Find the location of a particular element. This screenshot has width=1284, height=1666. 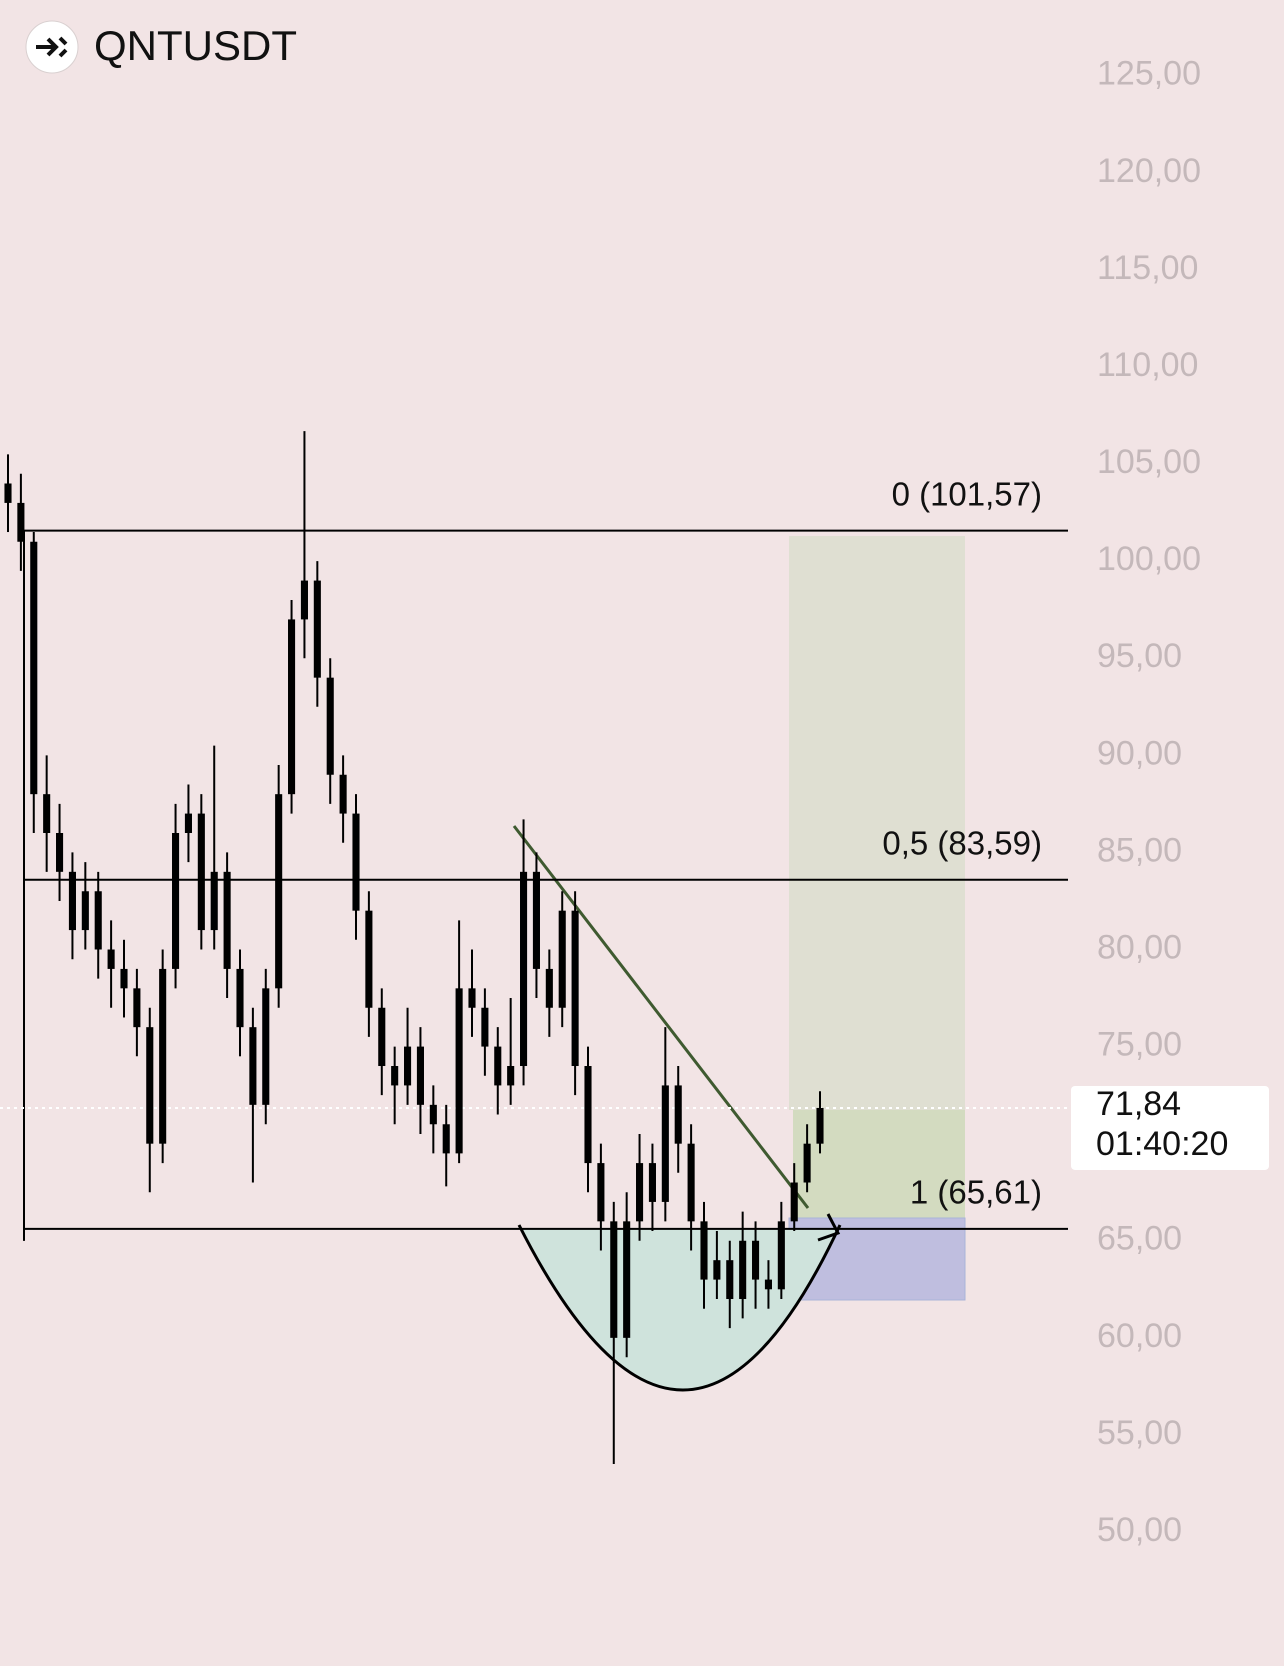

y-tick-label: 125,00 is located at coordinates (1149, 74).